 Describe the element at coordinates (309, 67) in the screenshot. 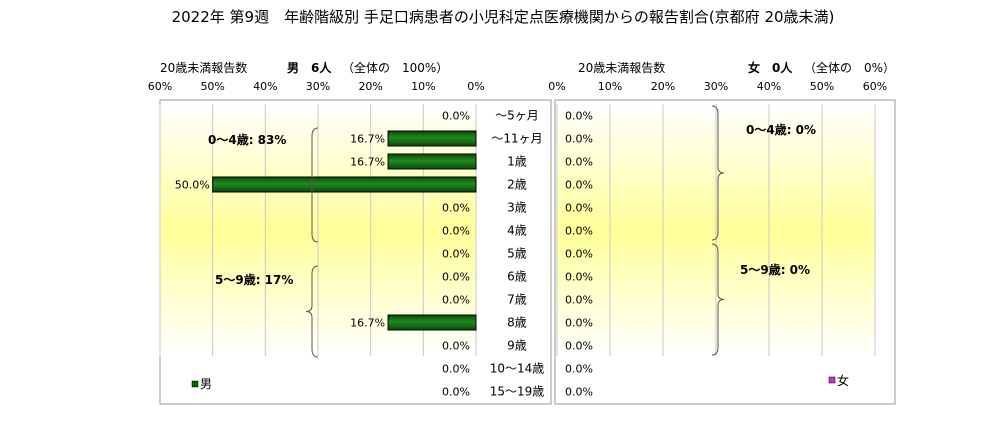

I see `left-header-count: 男 6人` at that location.